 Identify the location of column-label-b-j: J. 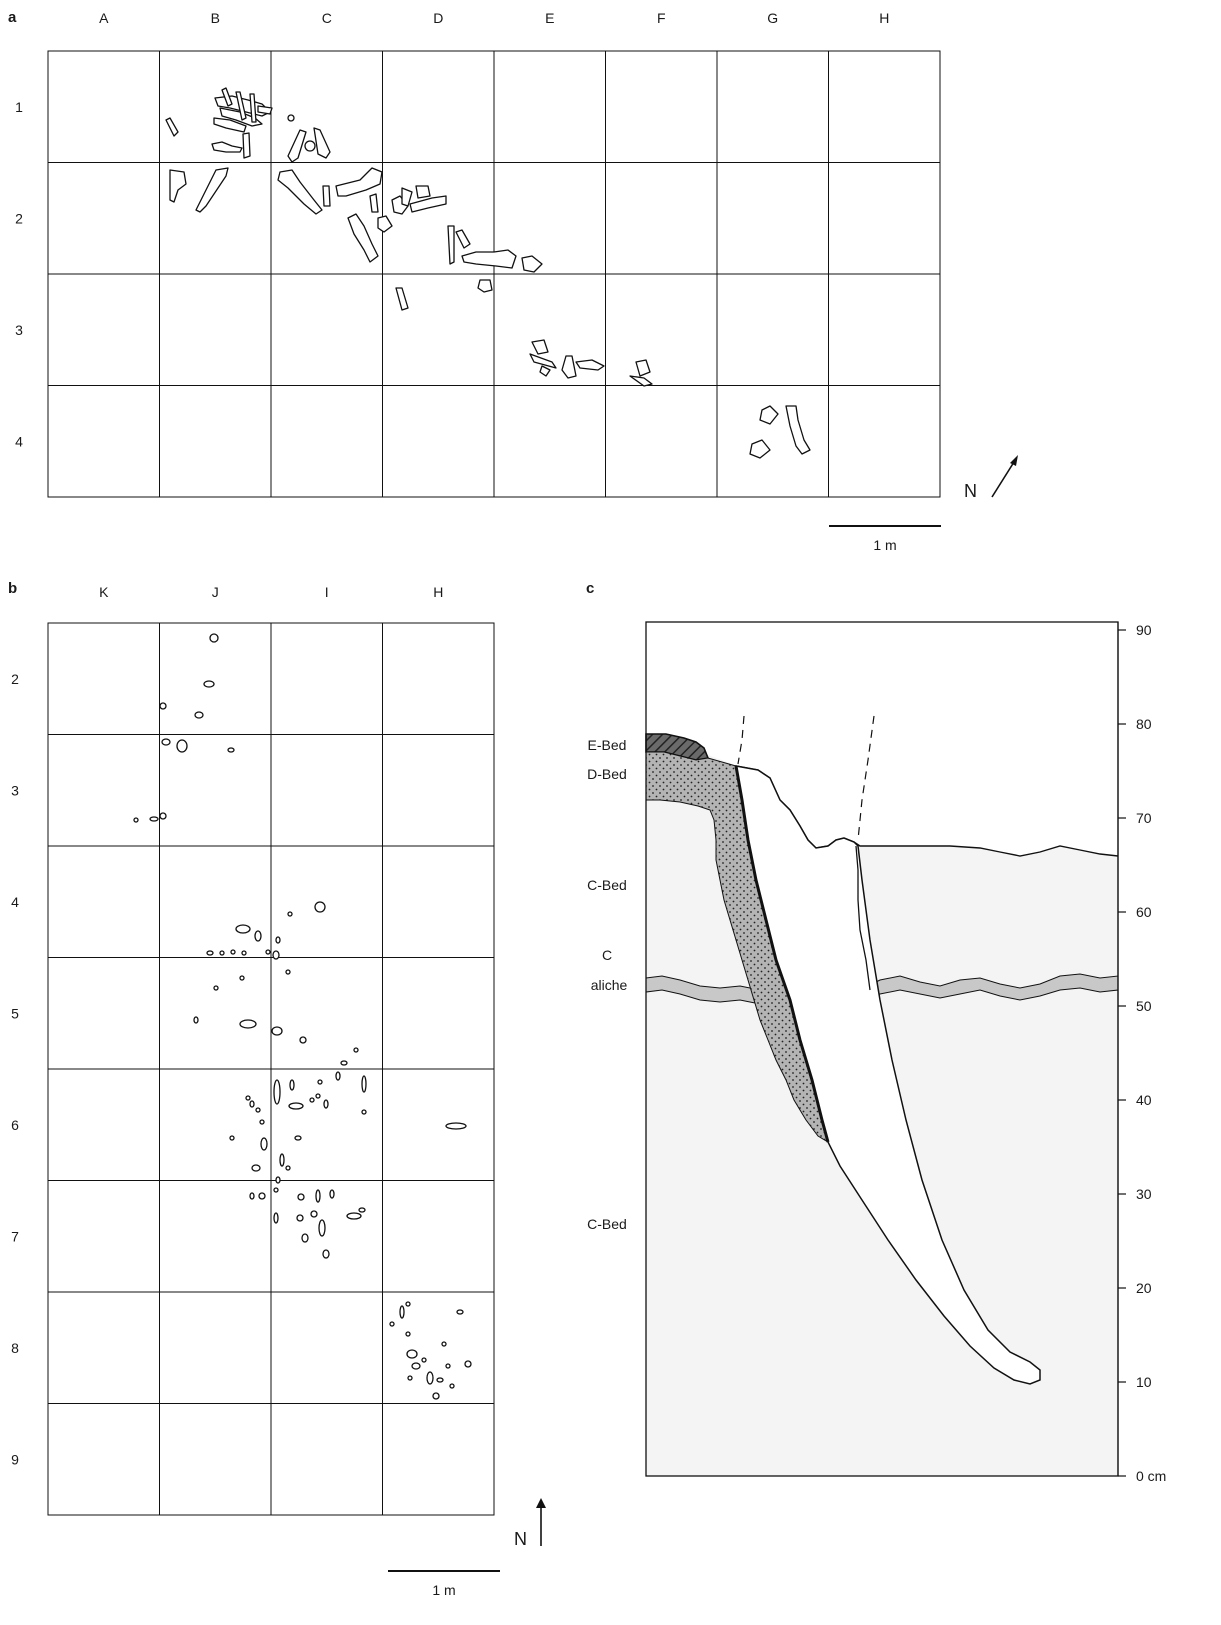
(215, 592).